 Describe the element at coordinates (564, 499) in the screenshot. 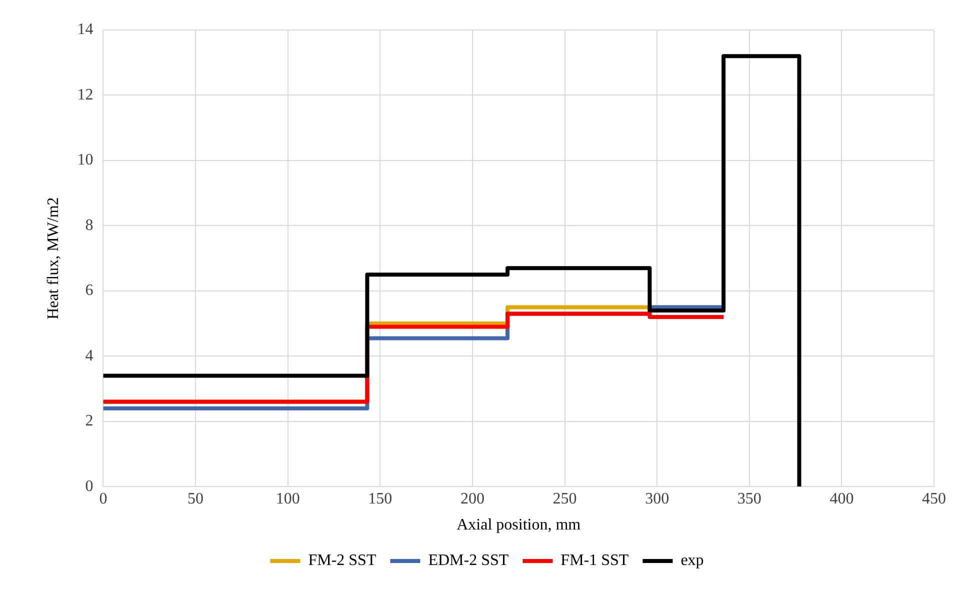

I see `x-tick-label: 250` at that location.